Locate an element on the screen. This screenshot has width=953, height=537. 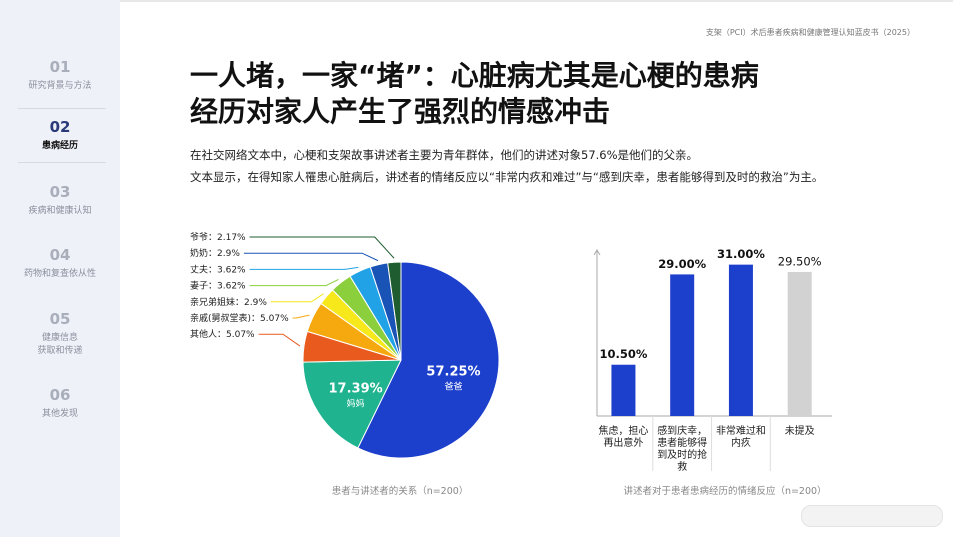
nav-label: 药物和复查依从性 is located at coordinates (60, 274).